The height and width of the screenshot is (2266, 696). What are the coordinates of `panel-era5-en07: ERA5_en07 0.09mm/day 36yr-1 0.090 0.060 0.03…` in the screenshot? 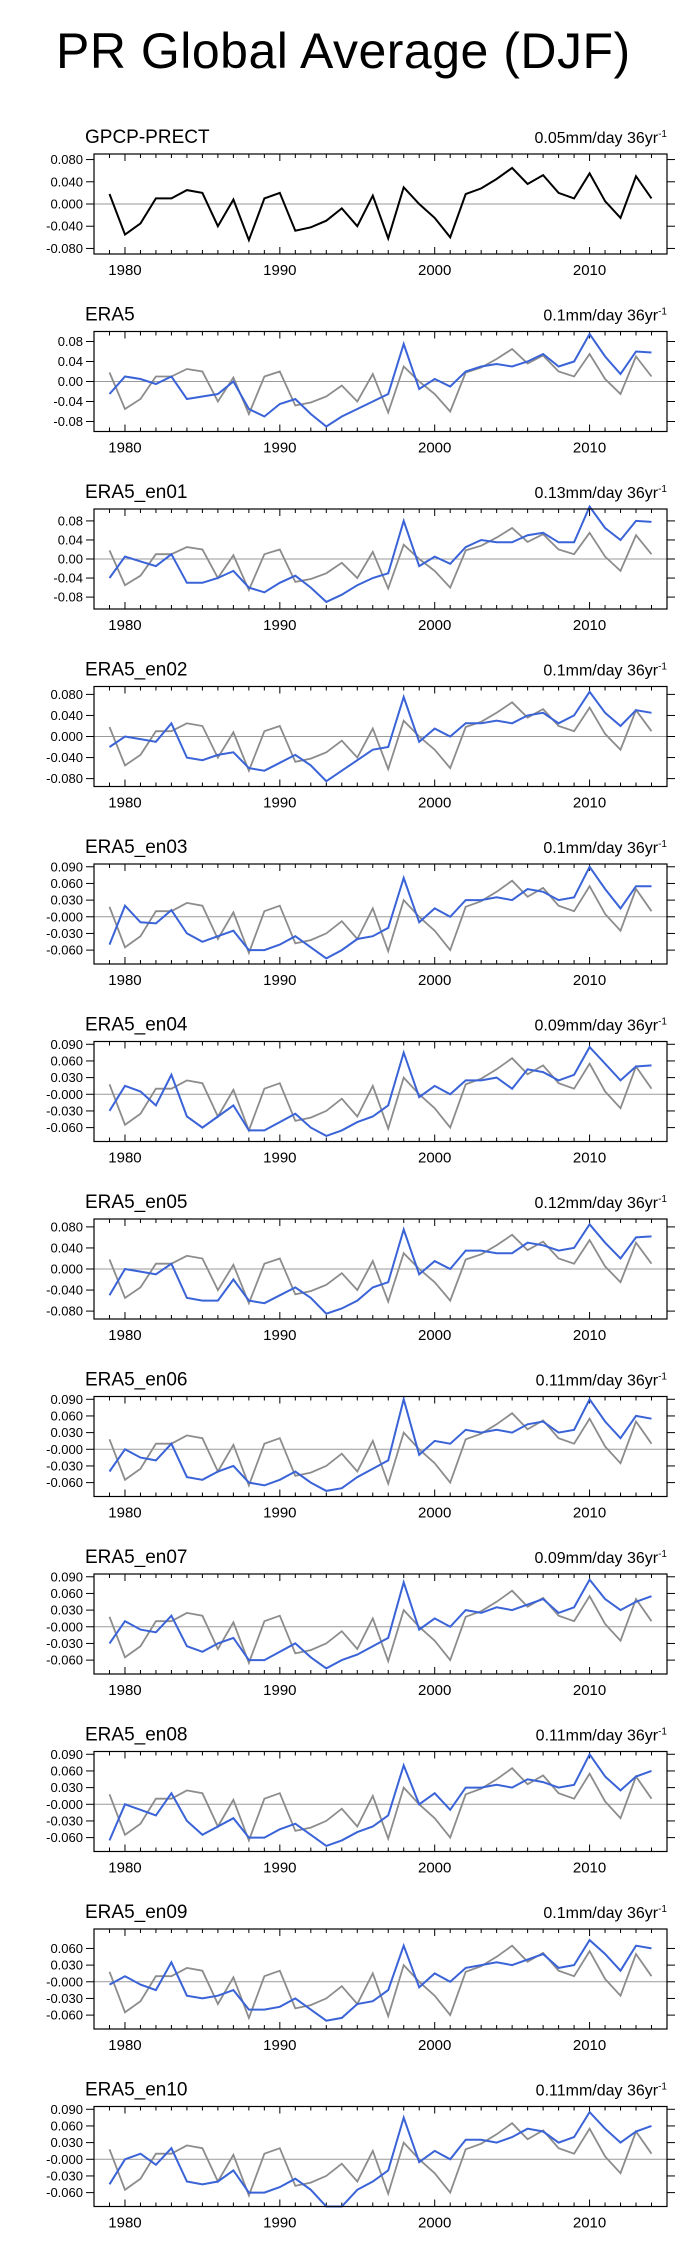 It's located at (360, 1623).